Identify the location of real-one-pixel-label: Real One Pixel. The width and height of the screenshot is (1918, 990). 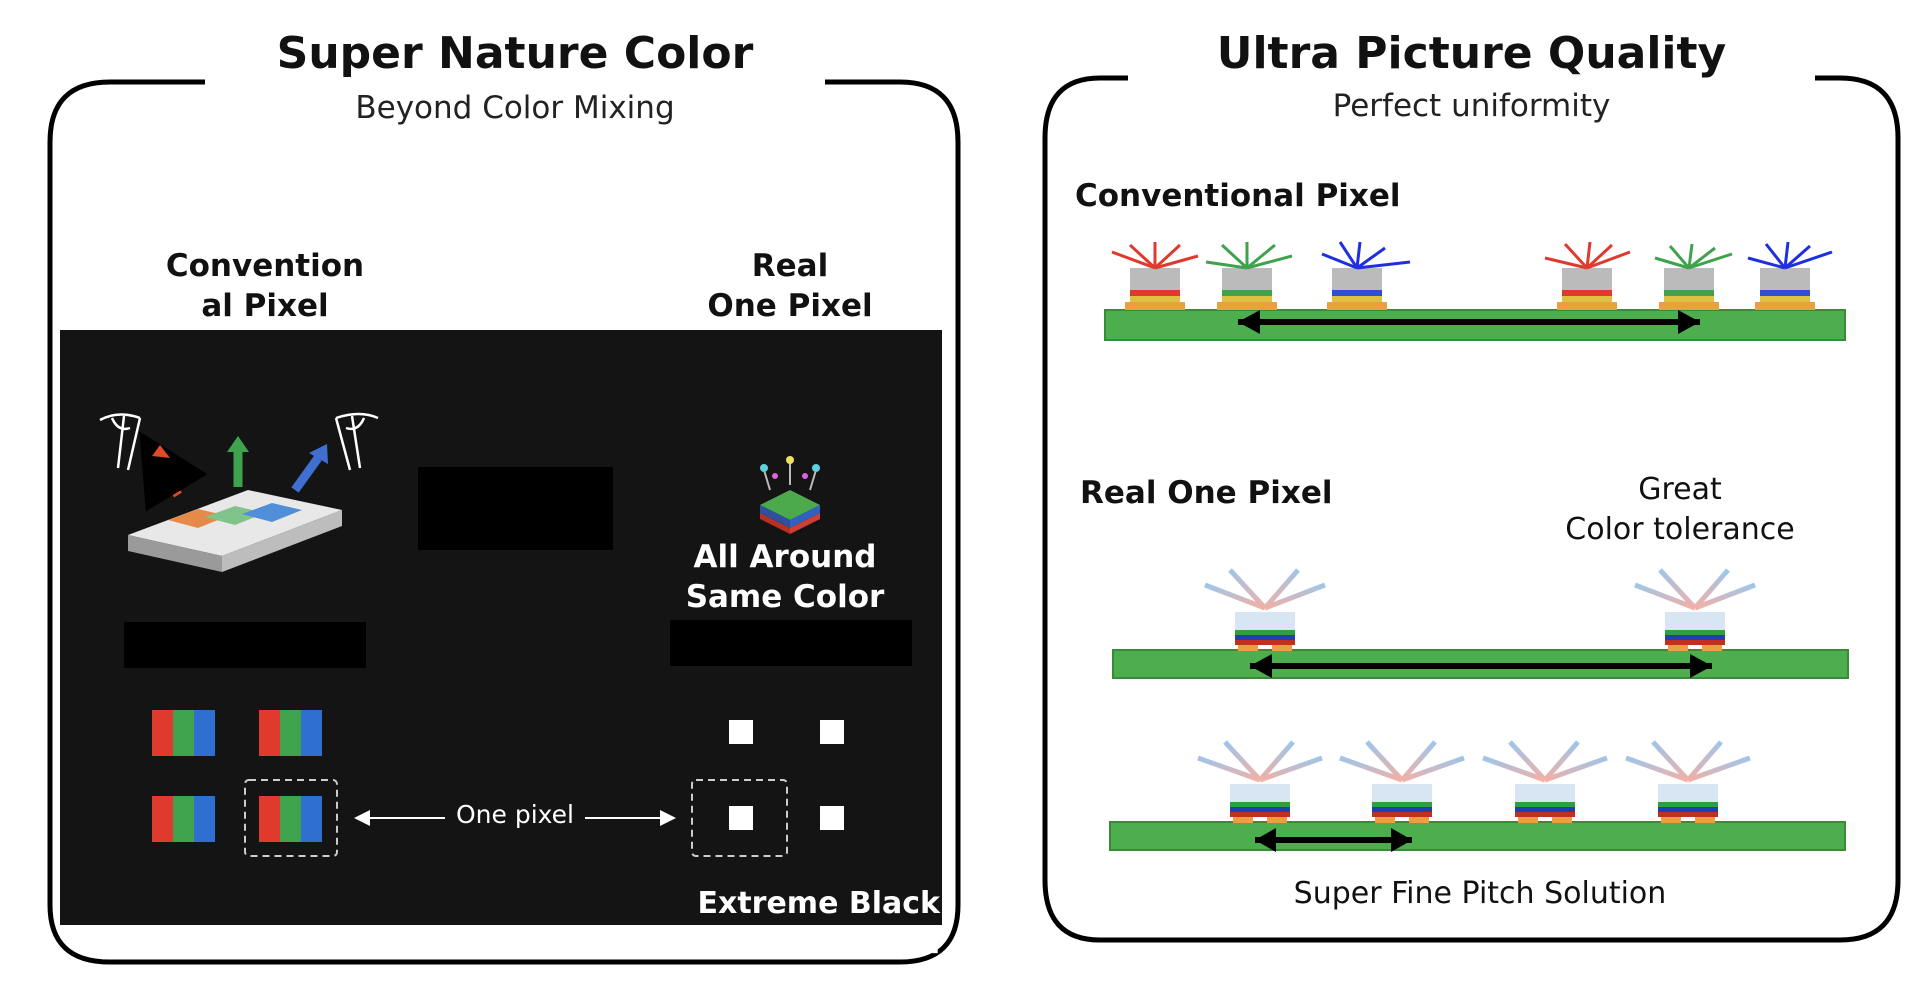
(790, 286).